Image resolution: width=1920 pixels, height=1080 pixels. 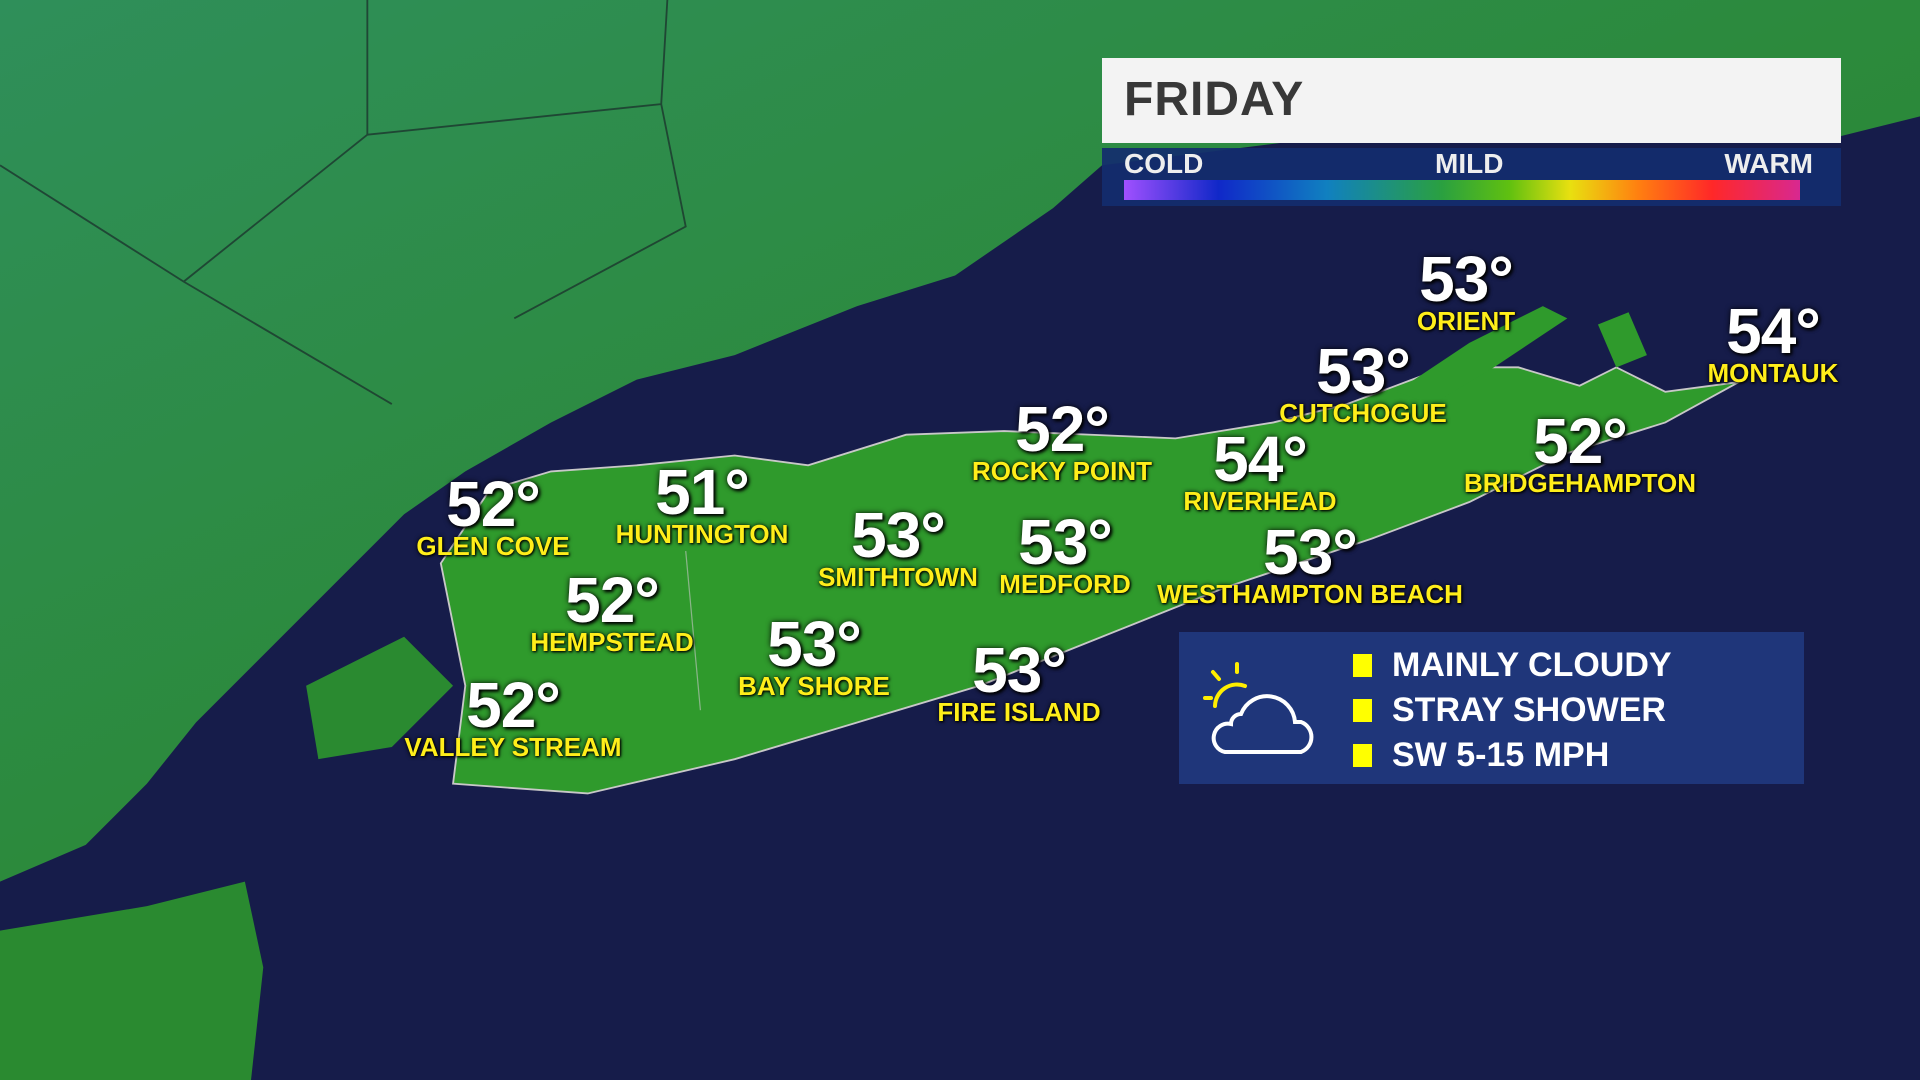 I want to click on city-label: BRIDGEHAMPTON, so click(x=1580, y=483).